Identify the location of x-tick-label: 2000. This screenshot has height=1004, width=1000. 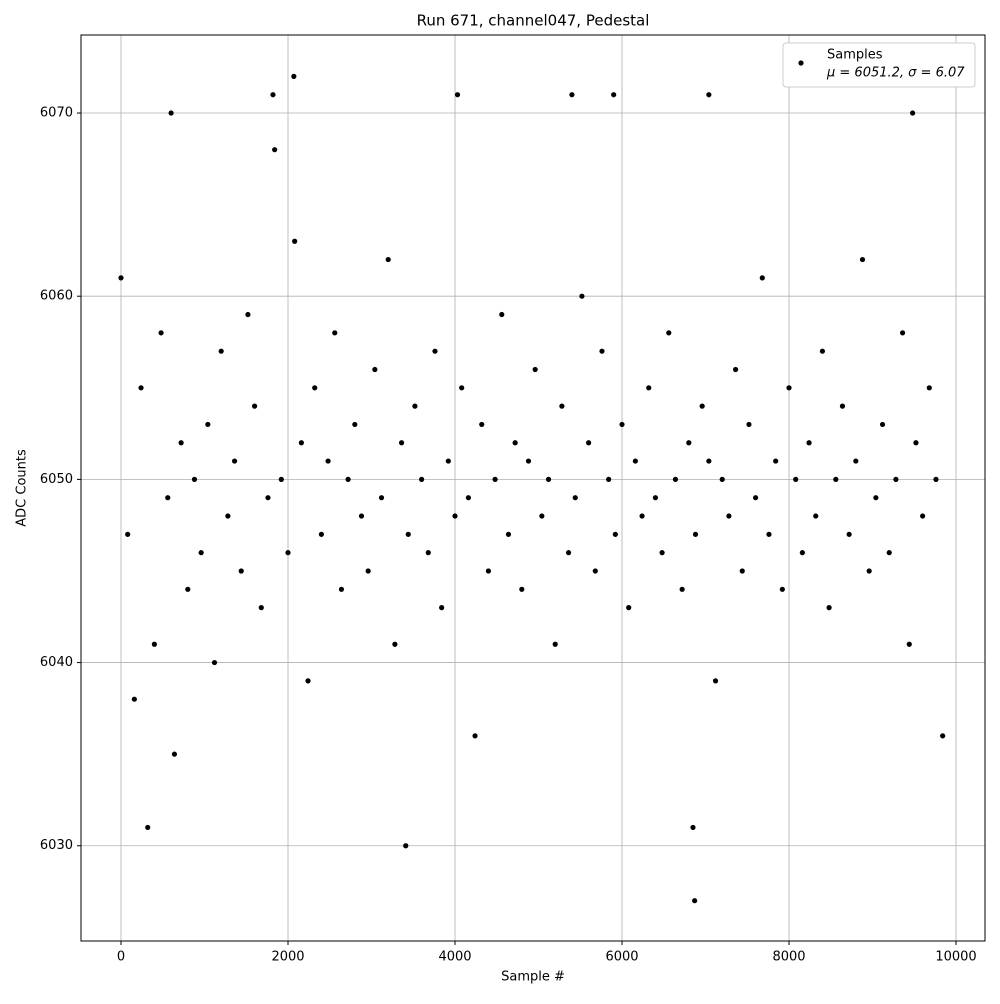
(287, 957).